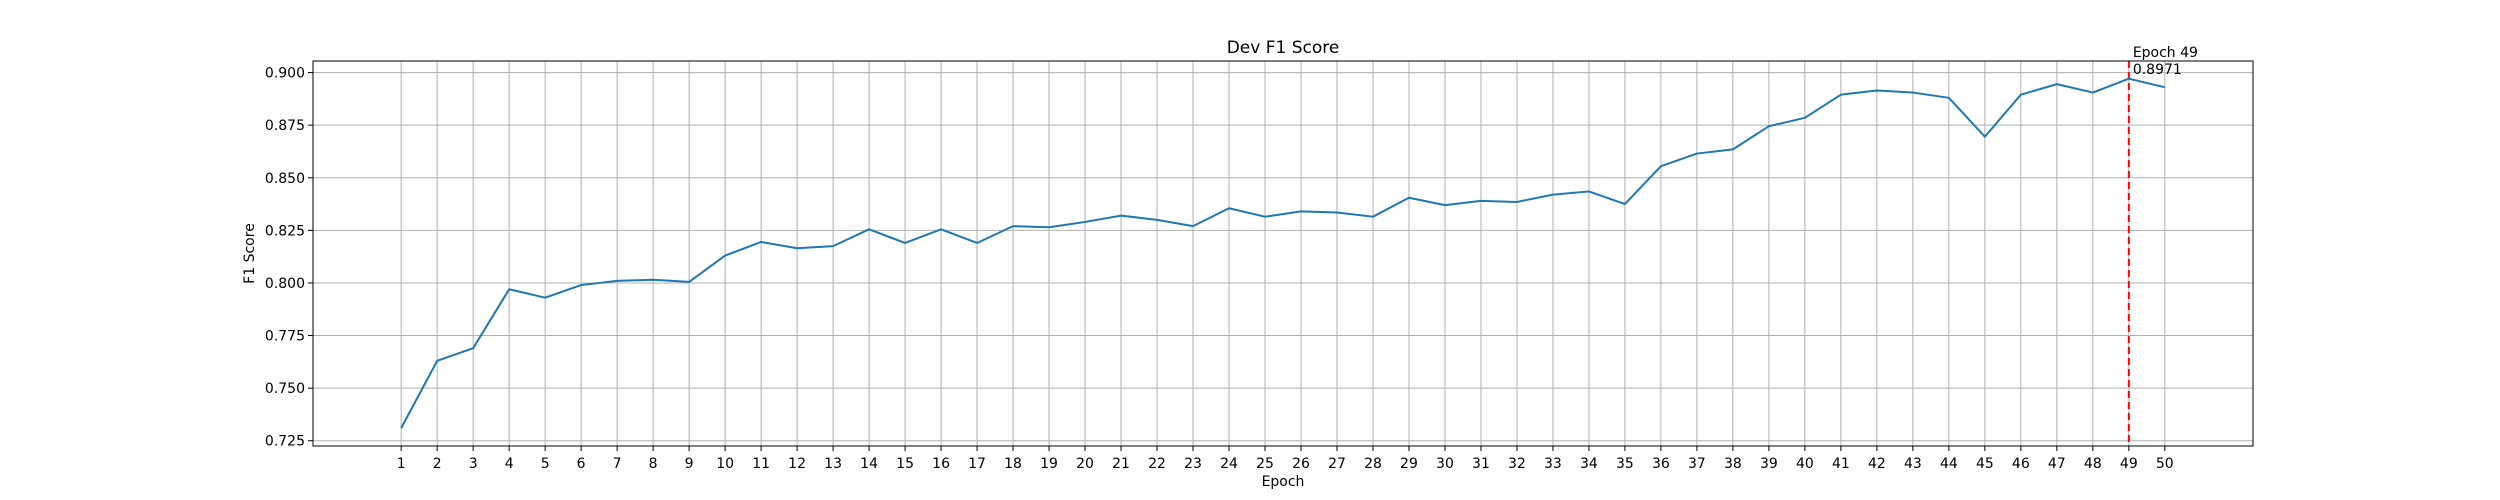  What do you see at coordinates (653, 464) in the screenshot?
I see `x-tick-label: 8` at bounding box center [653, 464].